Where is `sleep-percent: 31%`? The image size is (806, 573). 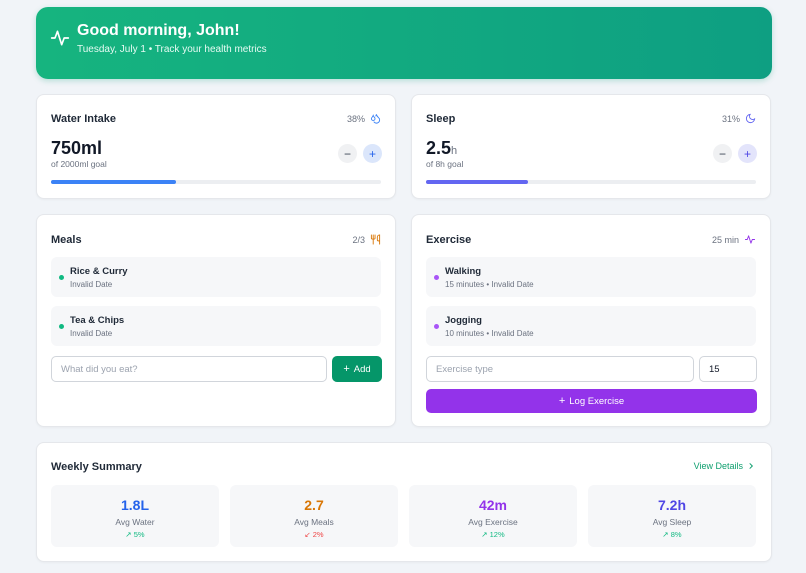
sleep-percent: 31% is located at coordinates (730, 118).